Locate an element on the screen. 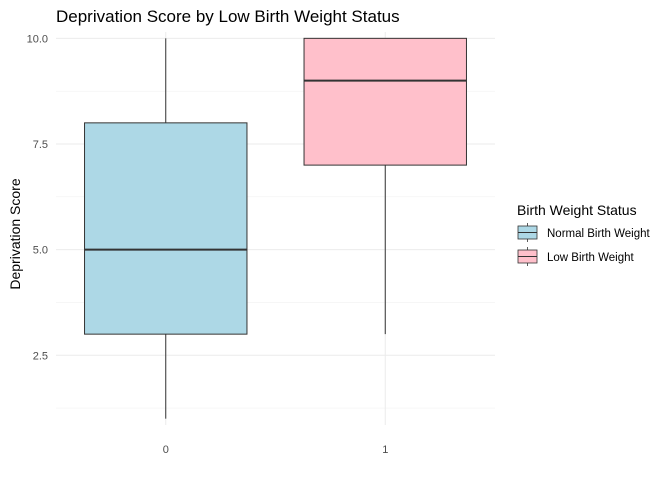 This screenshot has width=672, height=480. y-tick-label: 5.0 is located at coordinates (40, 251).